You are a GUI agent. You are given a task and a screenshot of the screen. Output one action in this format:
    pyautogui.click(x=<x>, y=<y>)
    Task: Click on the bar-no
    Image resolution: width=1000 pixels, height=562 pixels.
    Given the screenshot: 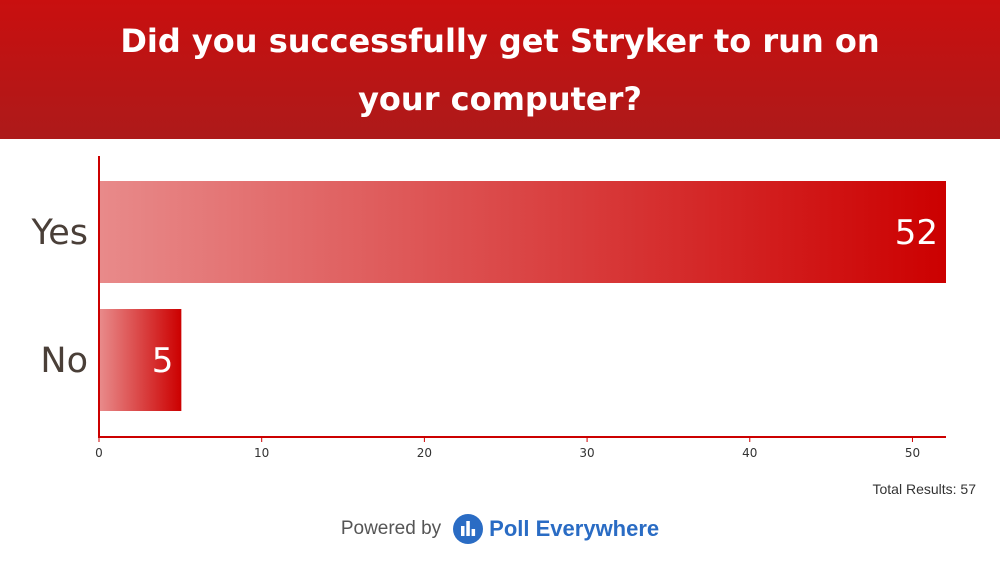 What is the action you would take?
    pyautogui.click(x=141, y=360)
    